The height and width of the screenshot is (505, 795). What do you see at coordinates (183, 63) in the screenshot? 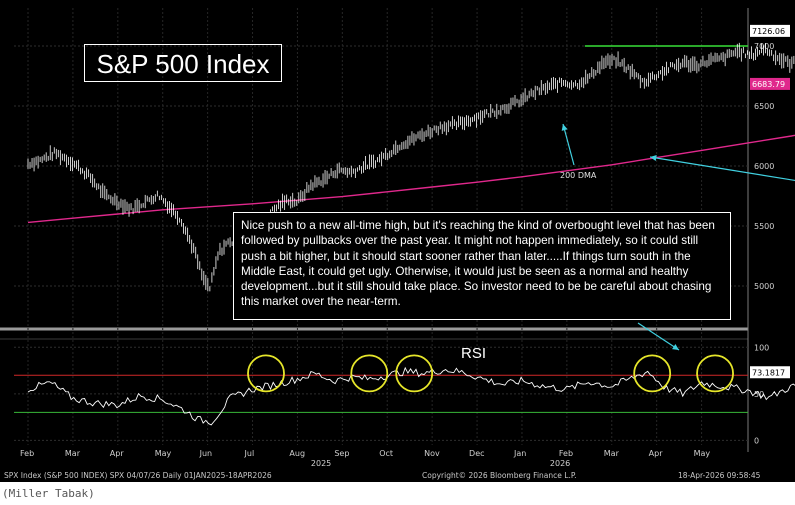
I see `chart-title: S&P 500 Index` at bounding box center [183, 63].